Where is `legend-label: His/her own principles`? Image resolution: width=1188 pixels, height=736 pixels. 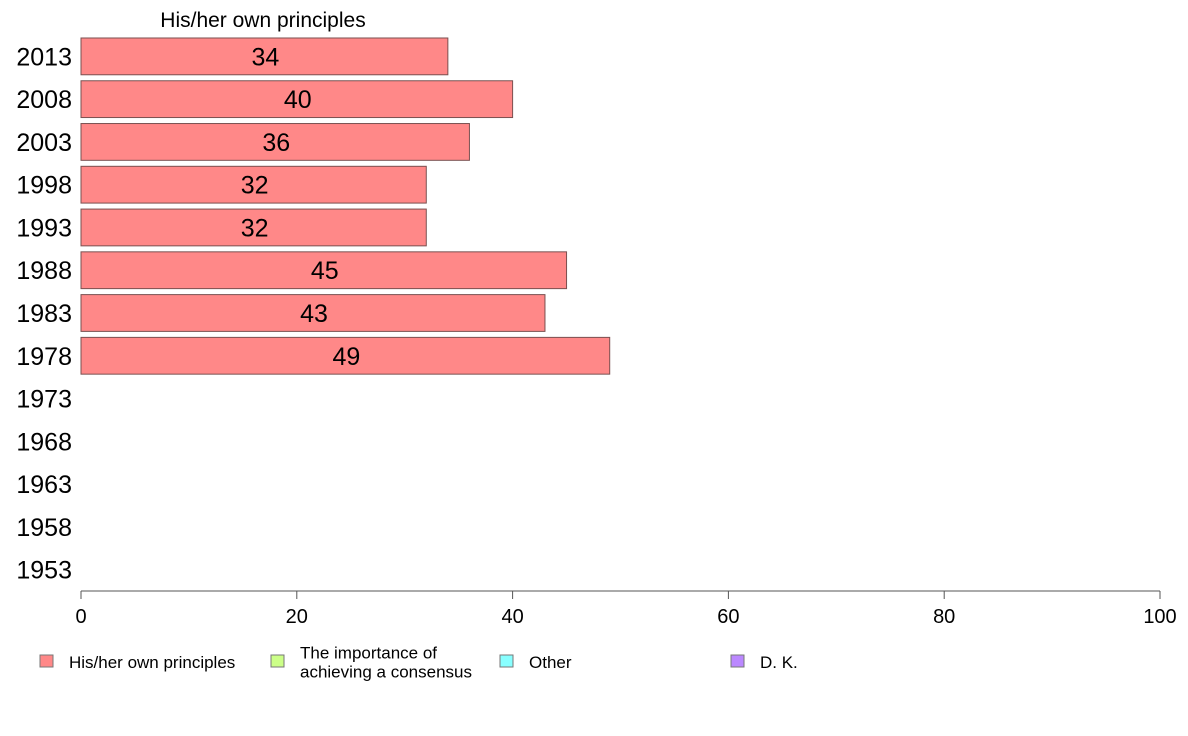
legend-label: His/her own principles is located at coordinates (152, 662).